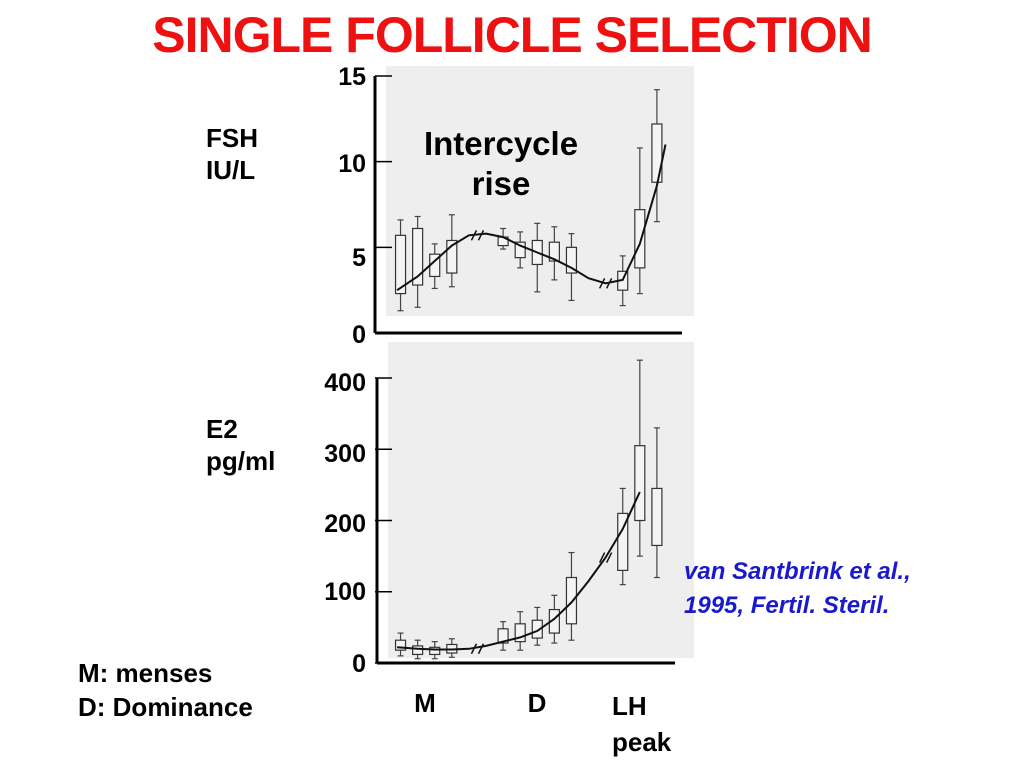 This screenshot has height=768, width=1024. I want to click on intercycle-annotation: Intercycle rise, so click(501, 164).